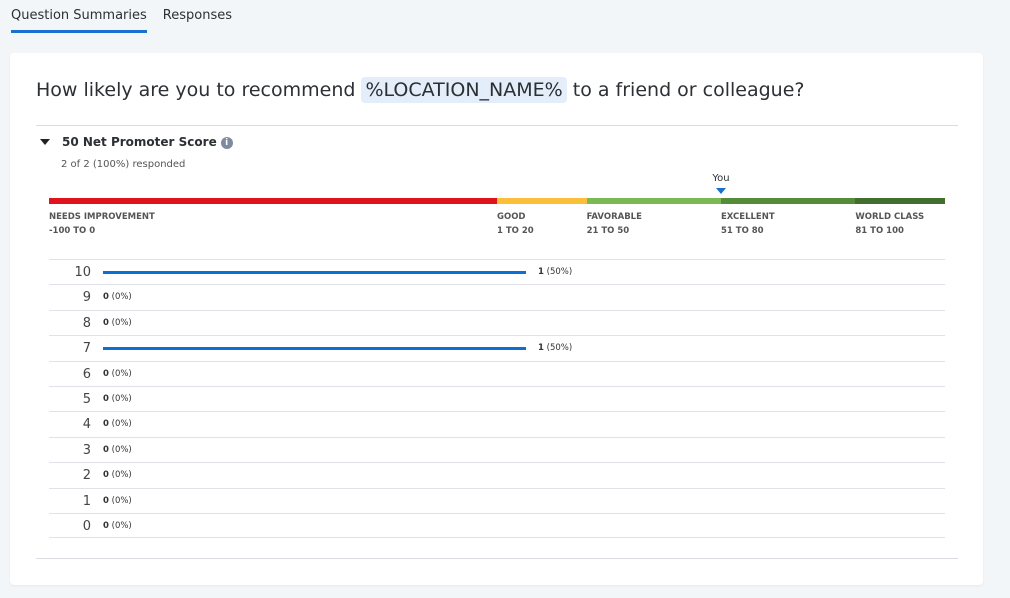 This screenshot has width=1010, height=598. Describe the element at coordinates (748, 224) in the screenshot. I see `nps-band-label: EXCELLENT 51 TO 80` at that location.